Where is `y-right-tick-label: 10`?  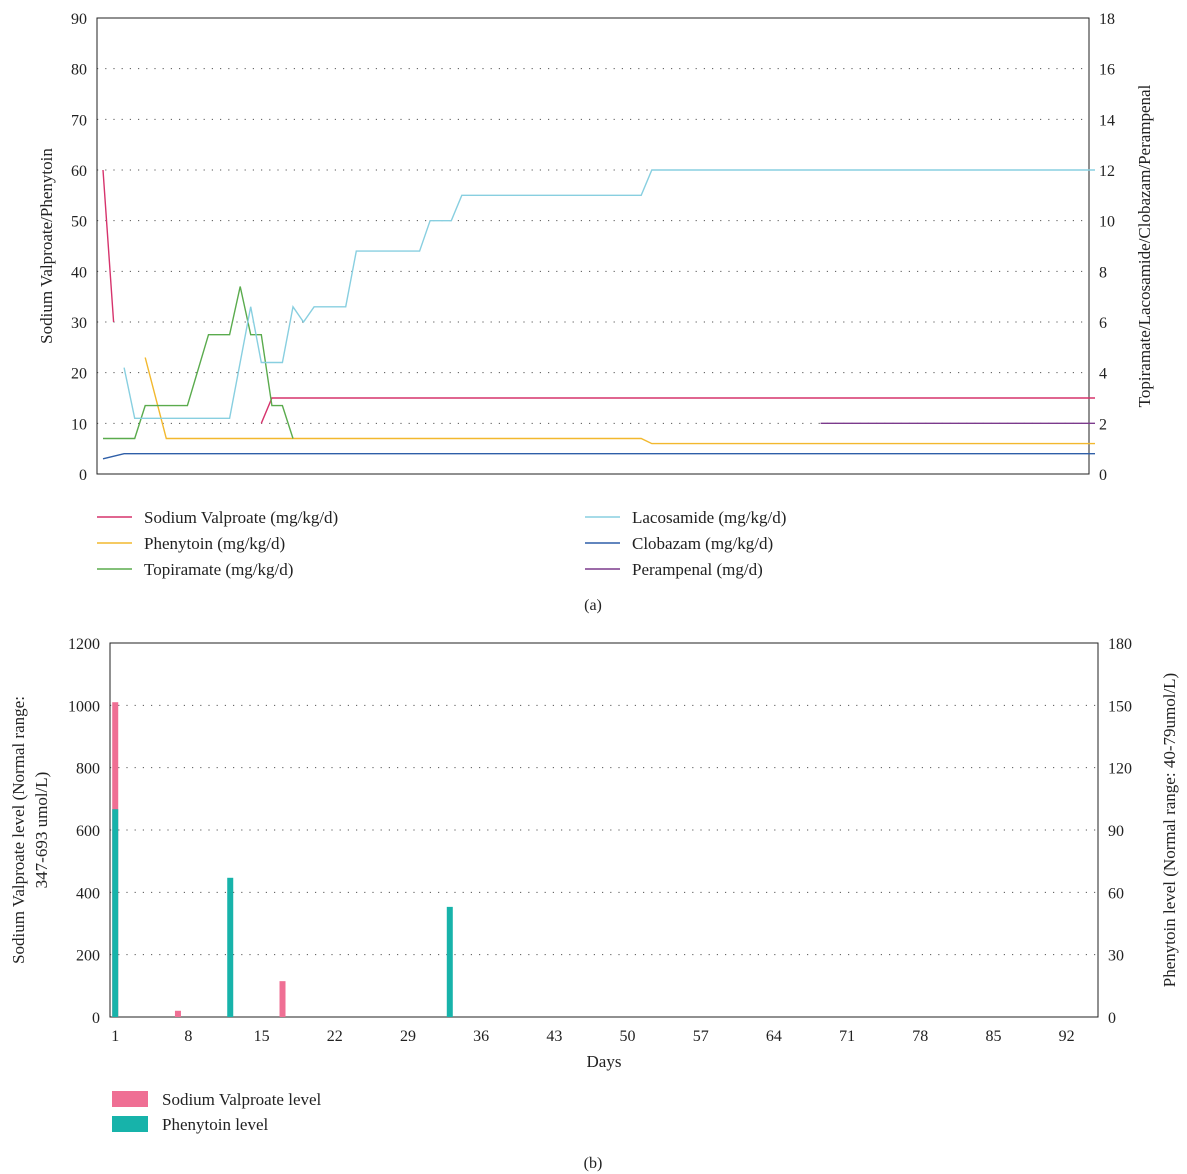
y-right-tick-label: 10 is located at coordinates (1107, 222).